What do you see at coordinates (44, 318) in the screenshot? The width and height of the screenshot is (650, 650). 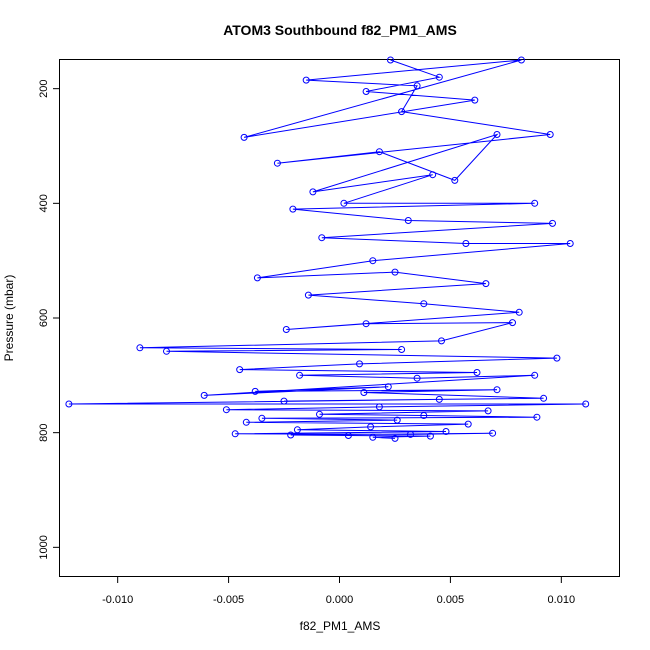 I see `y-tick-label: 600` at bounding box center [44, 318].